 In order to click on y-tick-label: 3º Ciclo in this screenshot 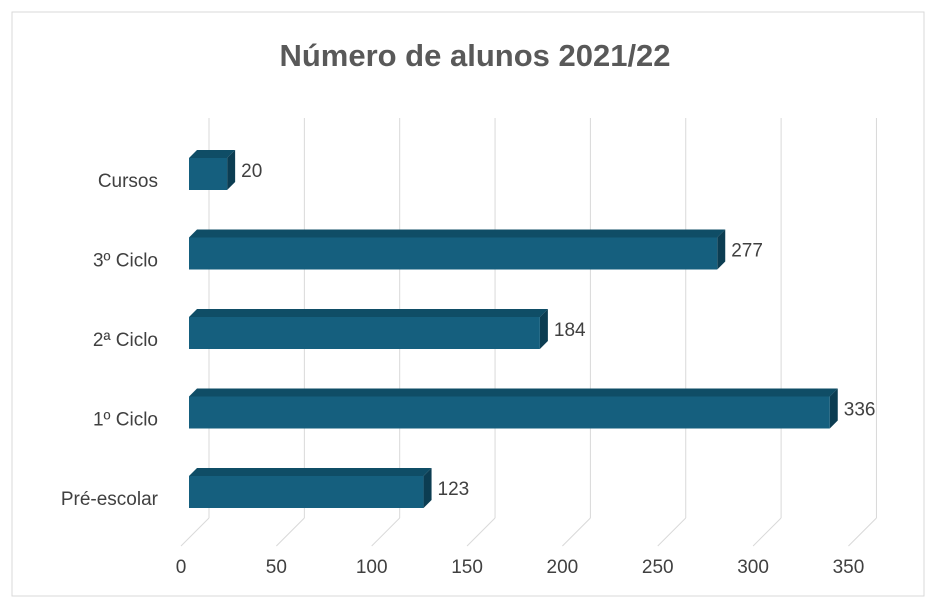, I will do `click(125, 261)`.